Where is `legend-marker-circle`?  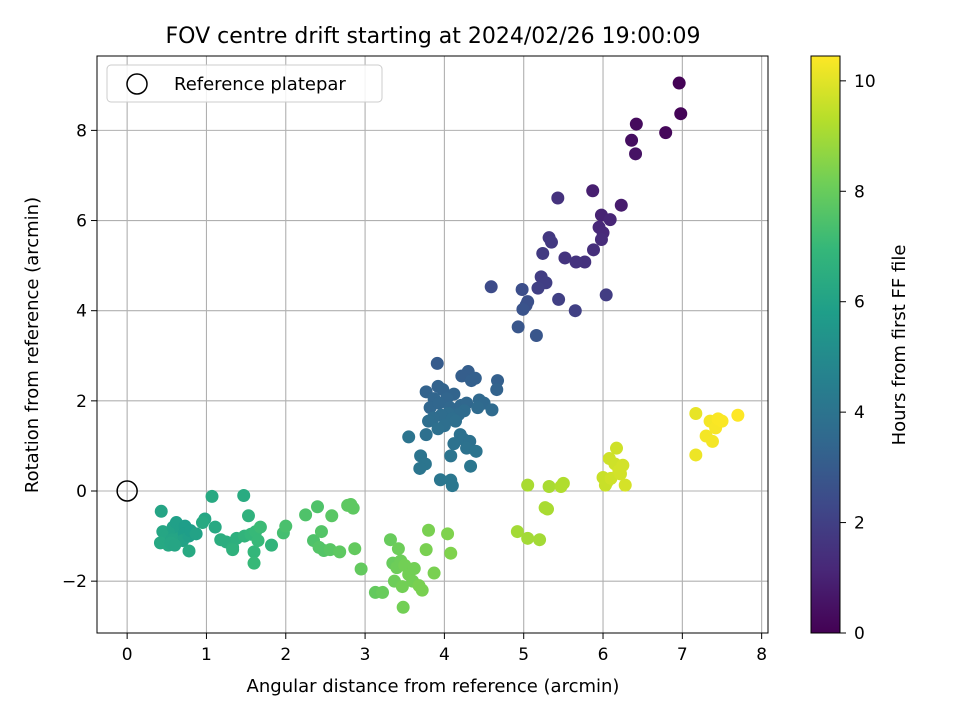 legend-marker-circle is located at coordinates (137, 84).